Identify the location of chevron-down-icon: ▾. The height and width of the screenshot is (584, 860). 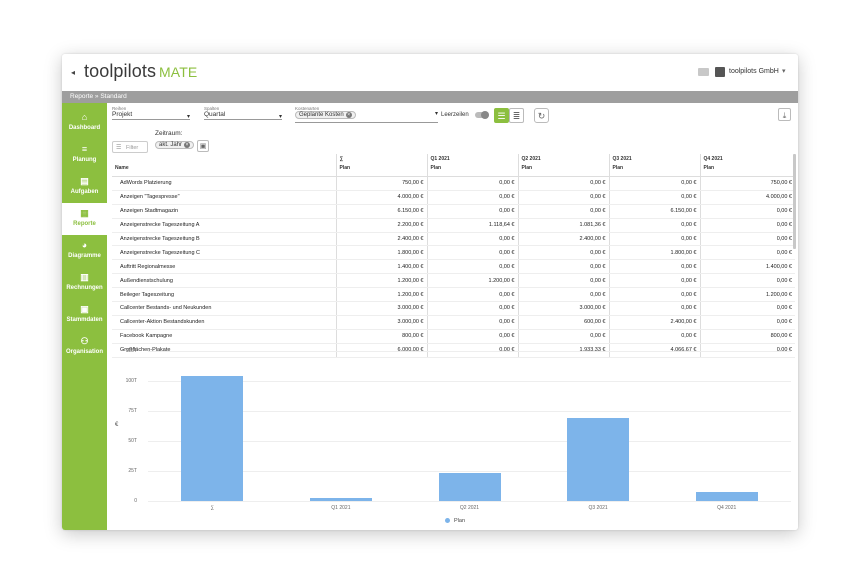
(784, 71).